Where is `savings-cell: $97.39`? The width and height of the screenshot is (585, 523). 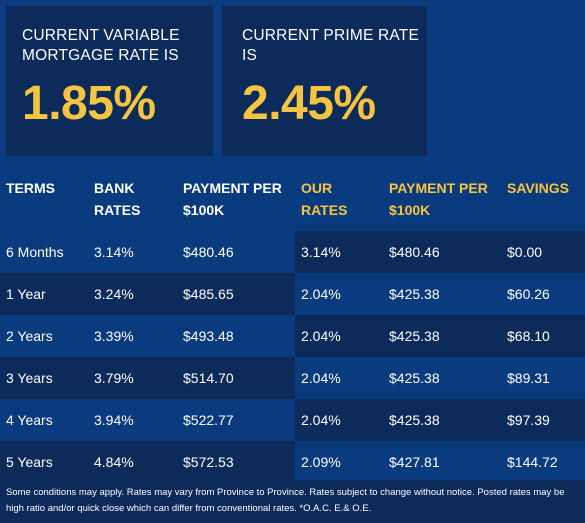
savings-cell: $97.39 is located at coordinates (528, 420).